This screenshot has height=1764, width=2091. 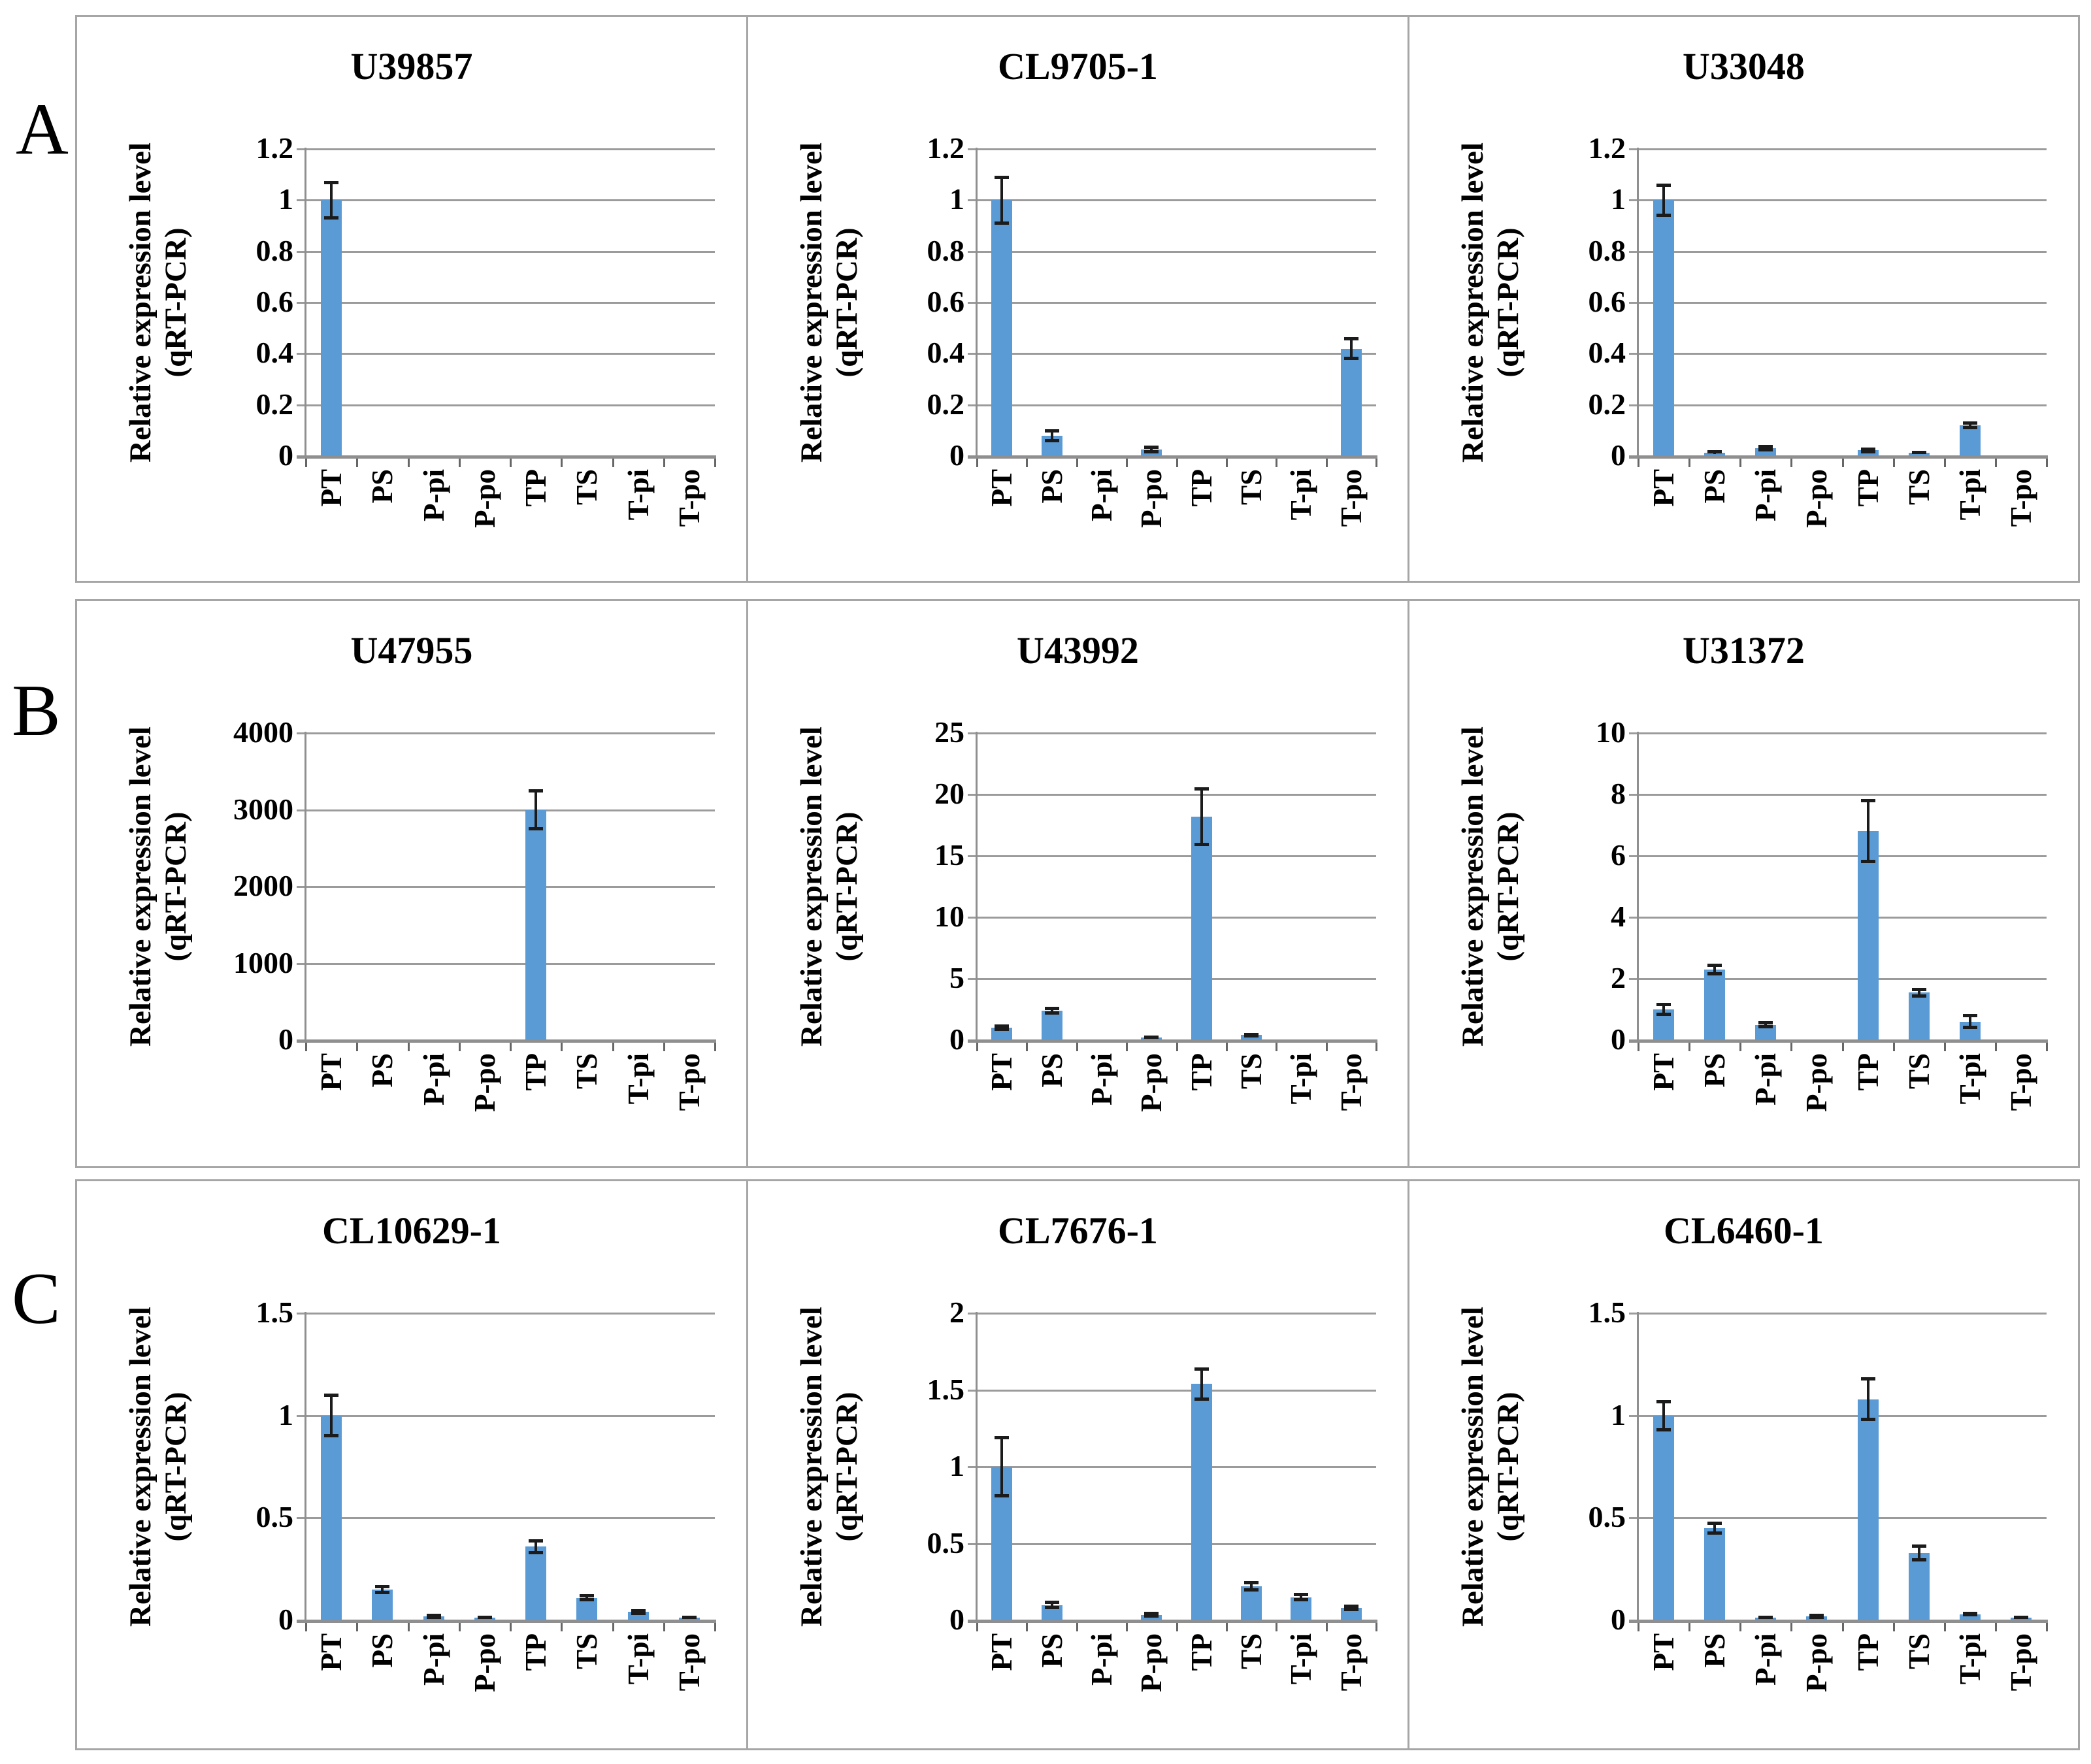 I want to click on x-tick-label: T-po, so click(x=1351, y=1662).